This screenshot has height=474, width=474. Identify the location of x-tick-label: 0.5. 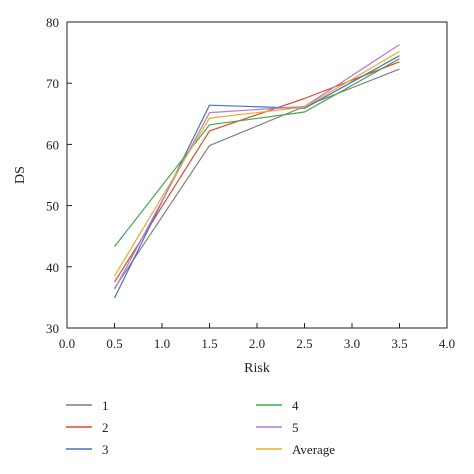
(114, 343).